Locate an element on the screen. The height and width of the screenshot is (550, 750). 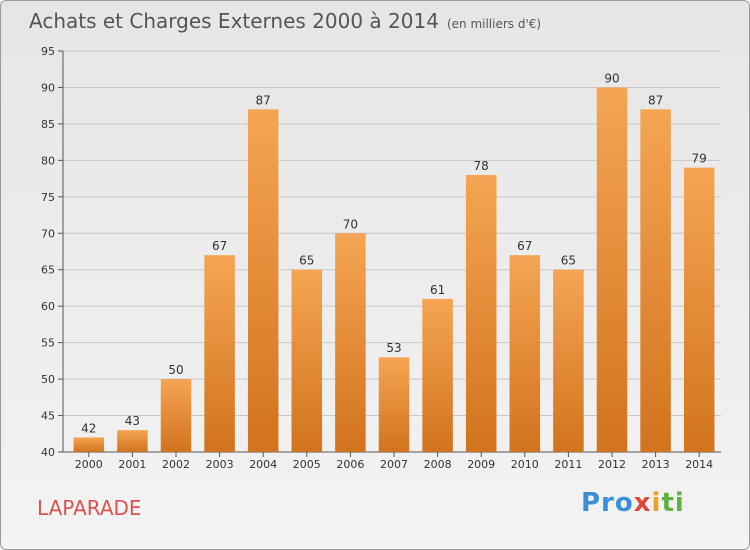
data-label: 79 is located at coordinates (699, 159).